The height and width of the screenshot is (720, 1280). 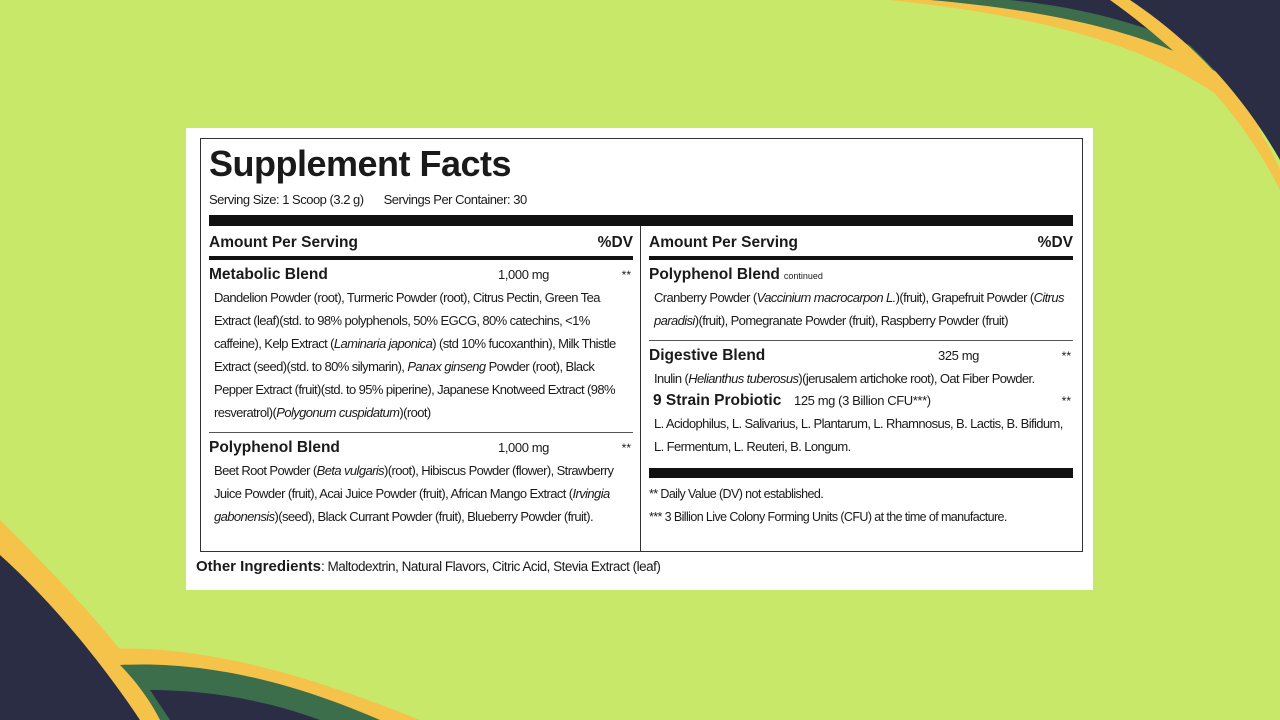 I want to click on ingredient-text: Inulin (, so click(x=671, y=378).